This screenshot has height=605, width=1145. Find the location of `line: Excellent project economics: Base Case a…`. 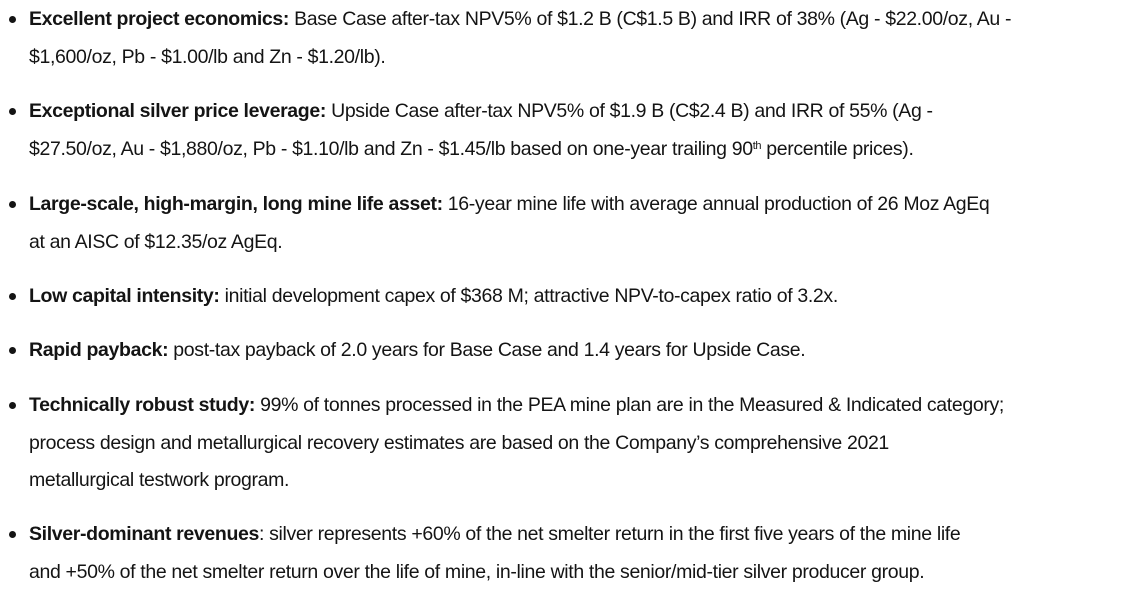

line: Excellent project economics: Base Case a… is located at coordinates (520, 20).